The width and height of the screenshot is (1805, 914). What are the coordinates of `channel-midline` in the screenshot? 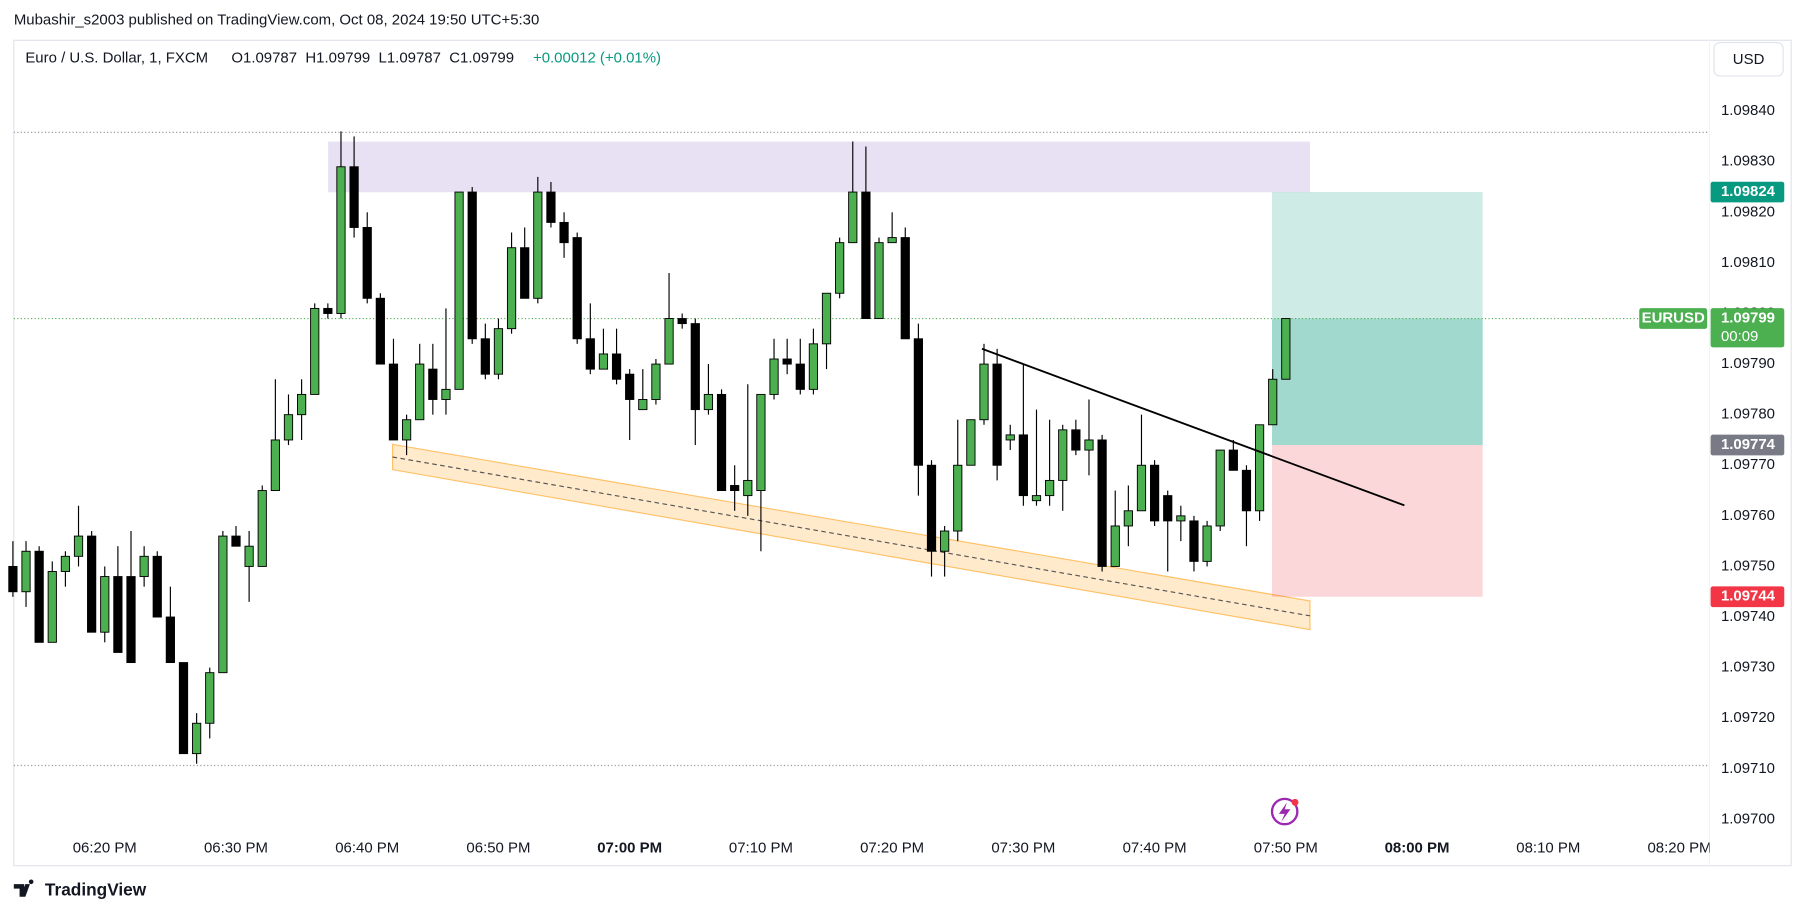 It's located at (851, 536).